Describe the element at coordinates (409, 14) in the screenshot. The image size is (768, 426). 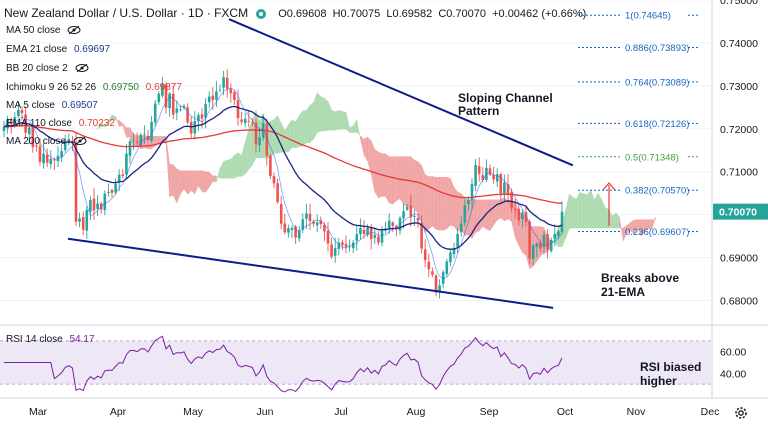
I see `ohlc-low: L0.69582` at that location.